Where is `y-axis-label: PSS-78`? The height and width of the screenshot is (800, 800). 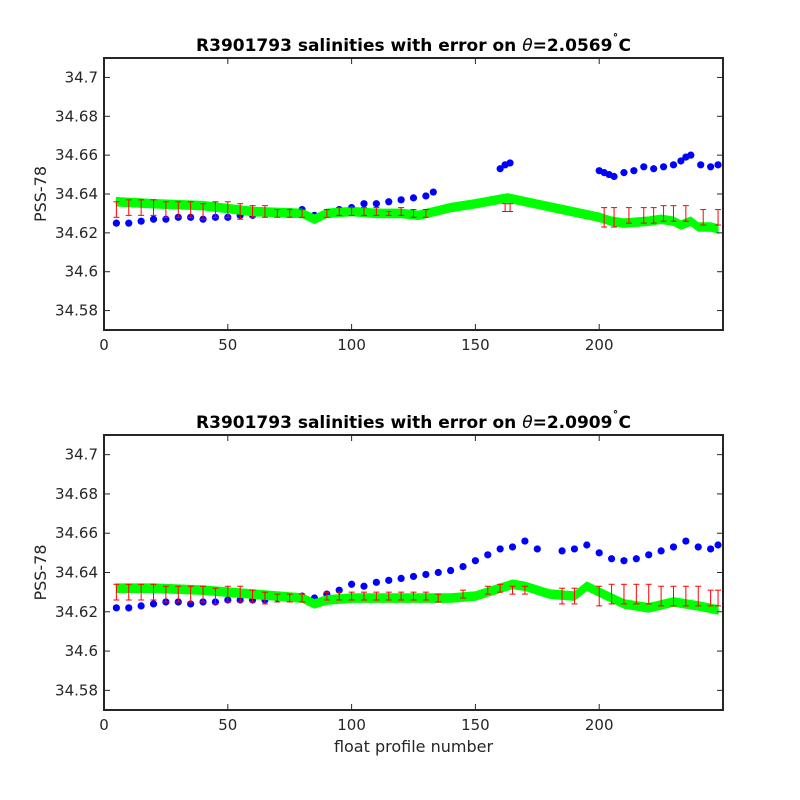
y-axis-label: PSS-78 is located at coordinates (40, 572).